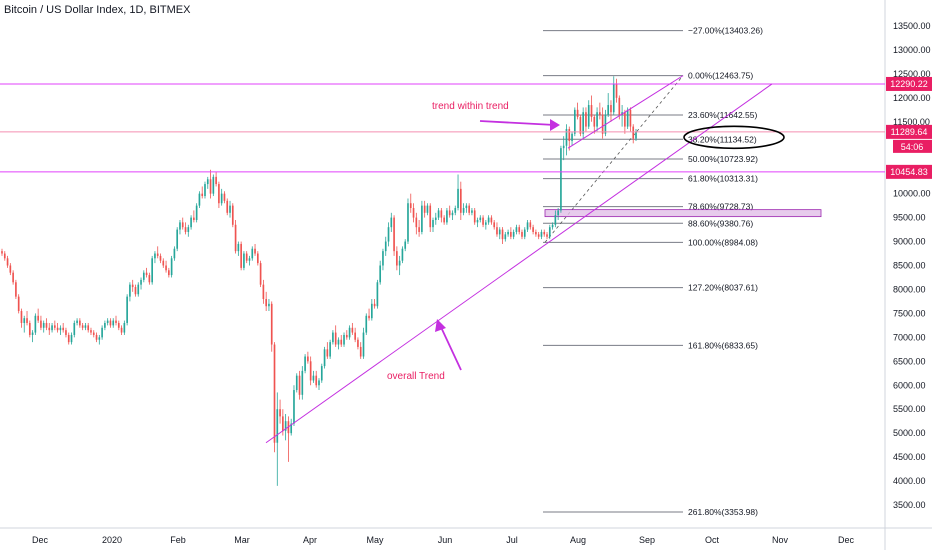  Describe the element at coordinates (909, 433) in the screenshot. I see `price-tick-label: 5000.00` at that location.